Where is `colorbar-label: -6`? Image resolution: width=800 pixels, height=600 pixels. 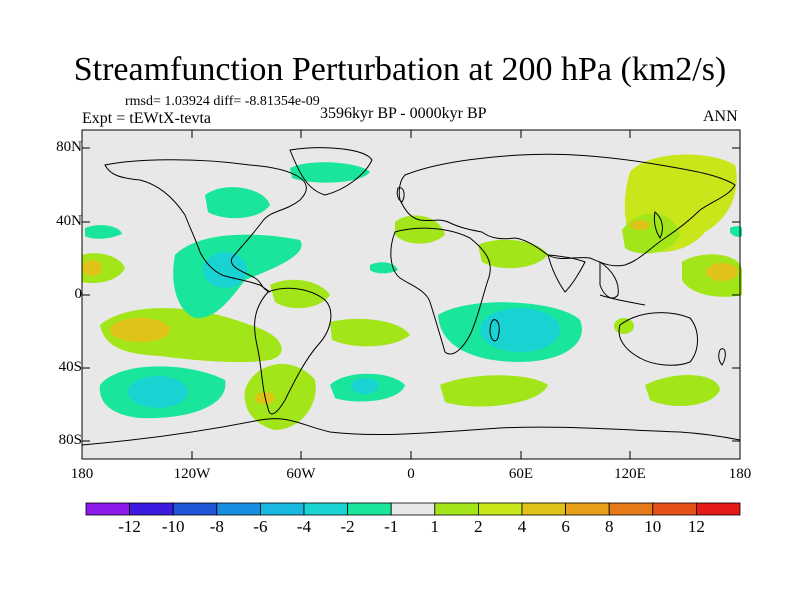 colorbar-label: -6 is located at coordinates (260, 526).